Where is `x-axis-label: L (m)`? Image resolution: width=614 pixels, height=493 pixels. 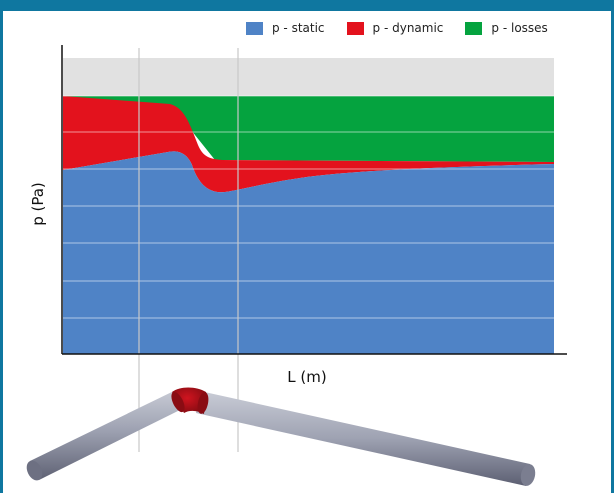
x-axis-label: L (m) is located at coordinates (306, 377).